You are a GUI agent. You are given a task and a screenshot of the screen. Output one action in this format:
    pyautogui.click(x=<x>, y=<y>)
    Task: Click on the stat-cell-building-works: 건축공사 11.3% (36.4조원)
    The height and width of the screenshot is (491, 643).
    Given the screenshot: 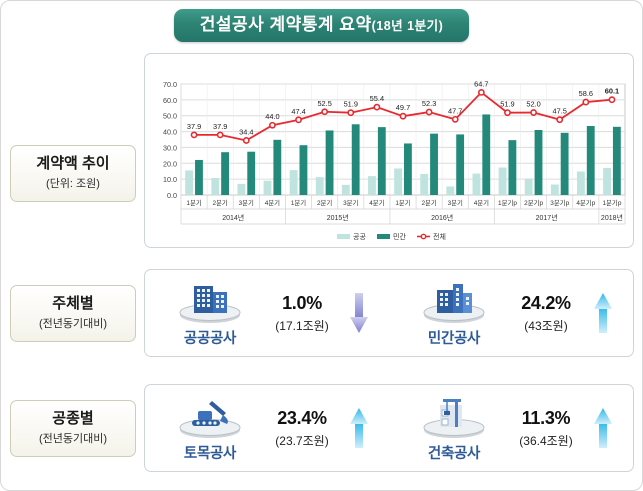 What is the action you would take?
    pyautogui.click(x=511, y=428)
    